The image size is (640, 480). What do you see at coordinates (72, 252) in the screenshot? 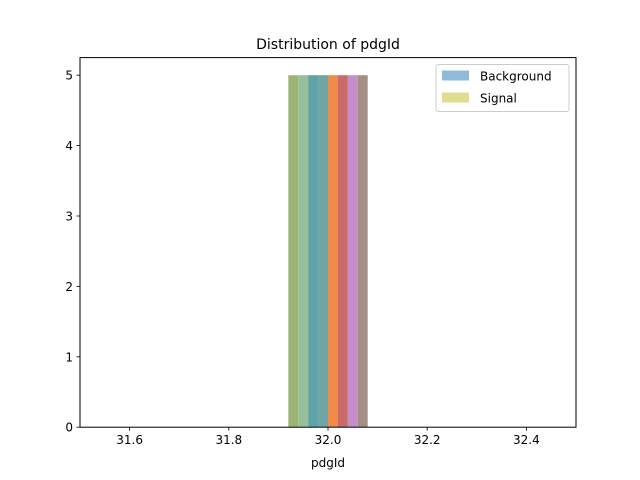
I see `y-axis: 0 1 2 3 4 5` at bounding box center [72, 252].